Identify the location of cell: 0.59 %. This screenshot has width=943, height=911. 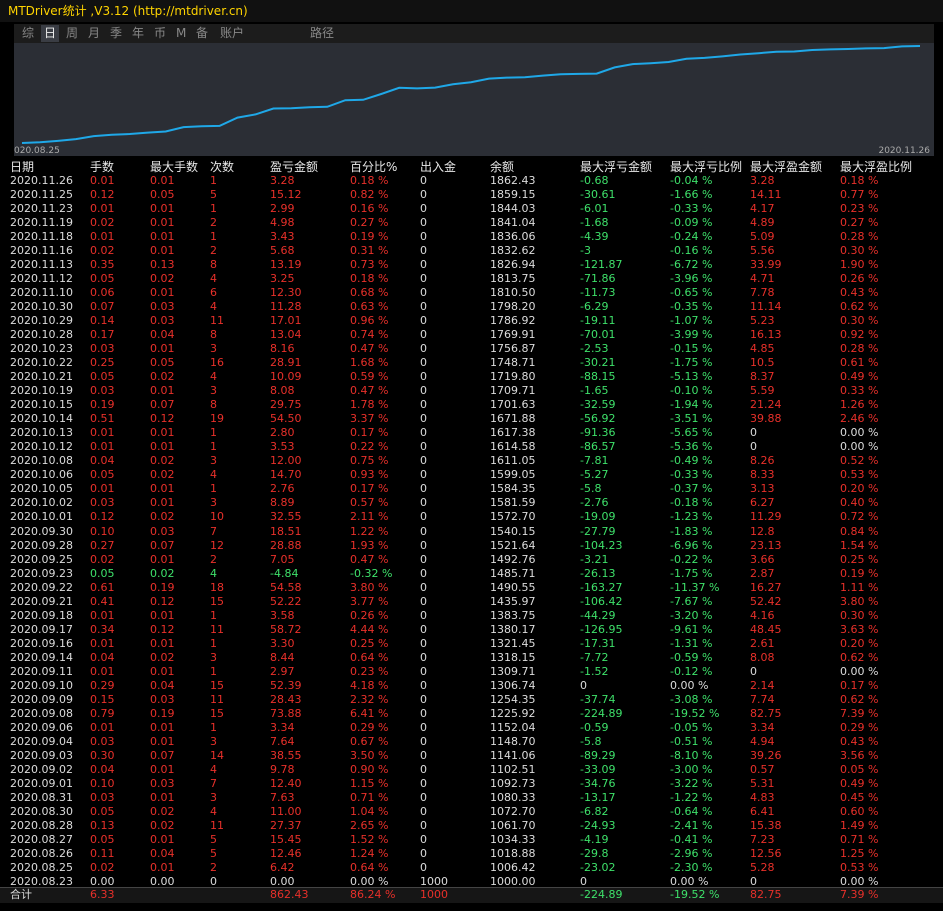
(369, 377).